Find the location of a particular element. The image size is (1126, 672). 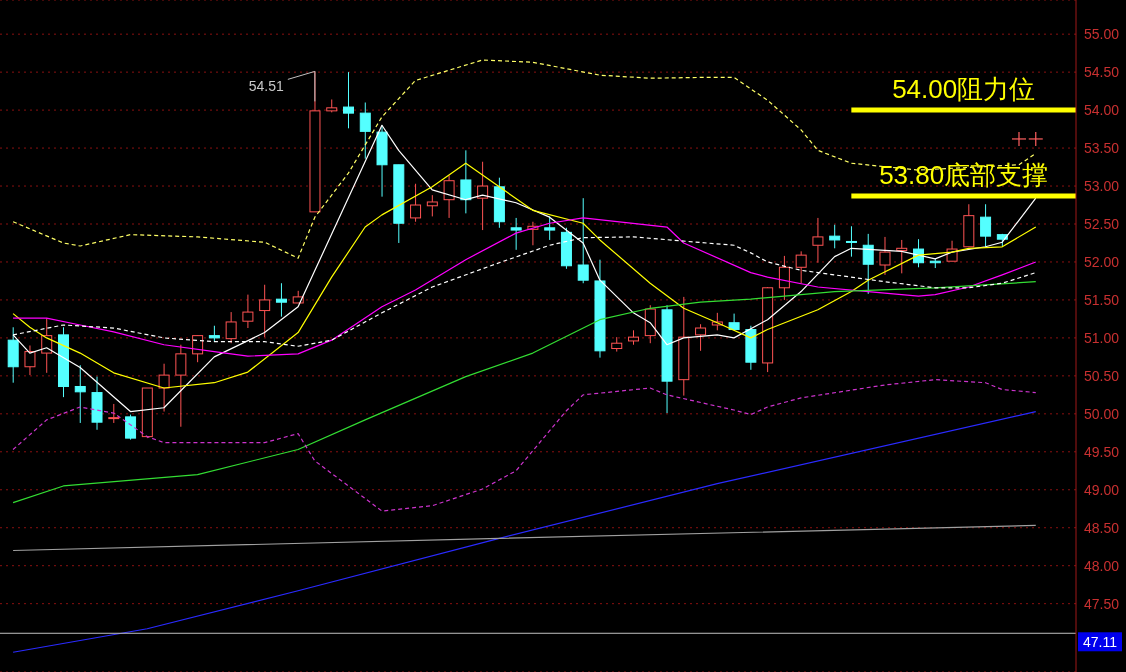

annotation: 54.51 is located at coordinates (266, 86).